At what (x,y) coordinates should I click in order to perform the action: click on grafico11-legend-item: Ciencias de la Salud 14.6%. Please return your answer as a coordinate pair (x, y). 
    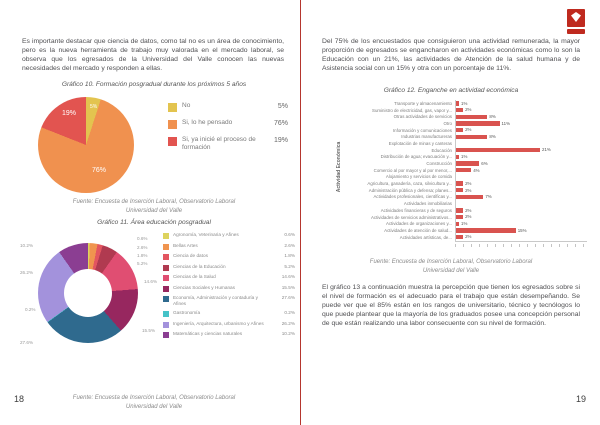
    Looking at the image, I should click on (229, 277).